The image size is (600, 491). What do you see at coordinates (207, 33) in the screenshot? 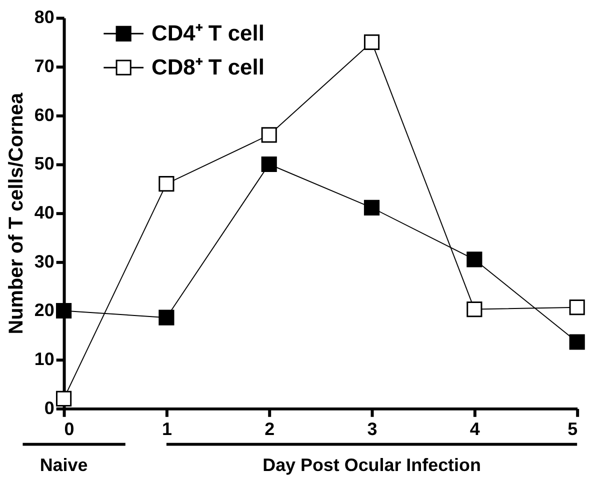
I see `legend-label: CD4⁺ T cell` at bounding box center [207, 33].